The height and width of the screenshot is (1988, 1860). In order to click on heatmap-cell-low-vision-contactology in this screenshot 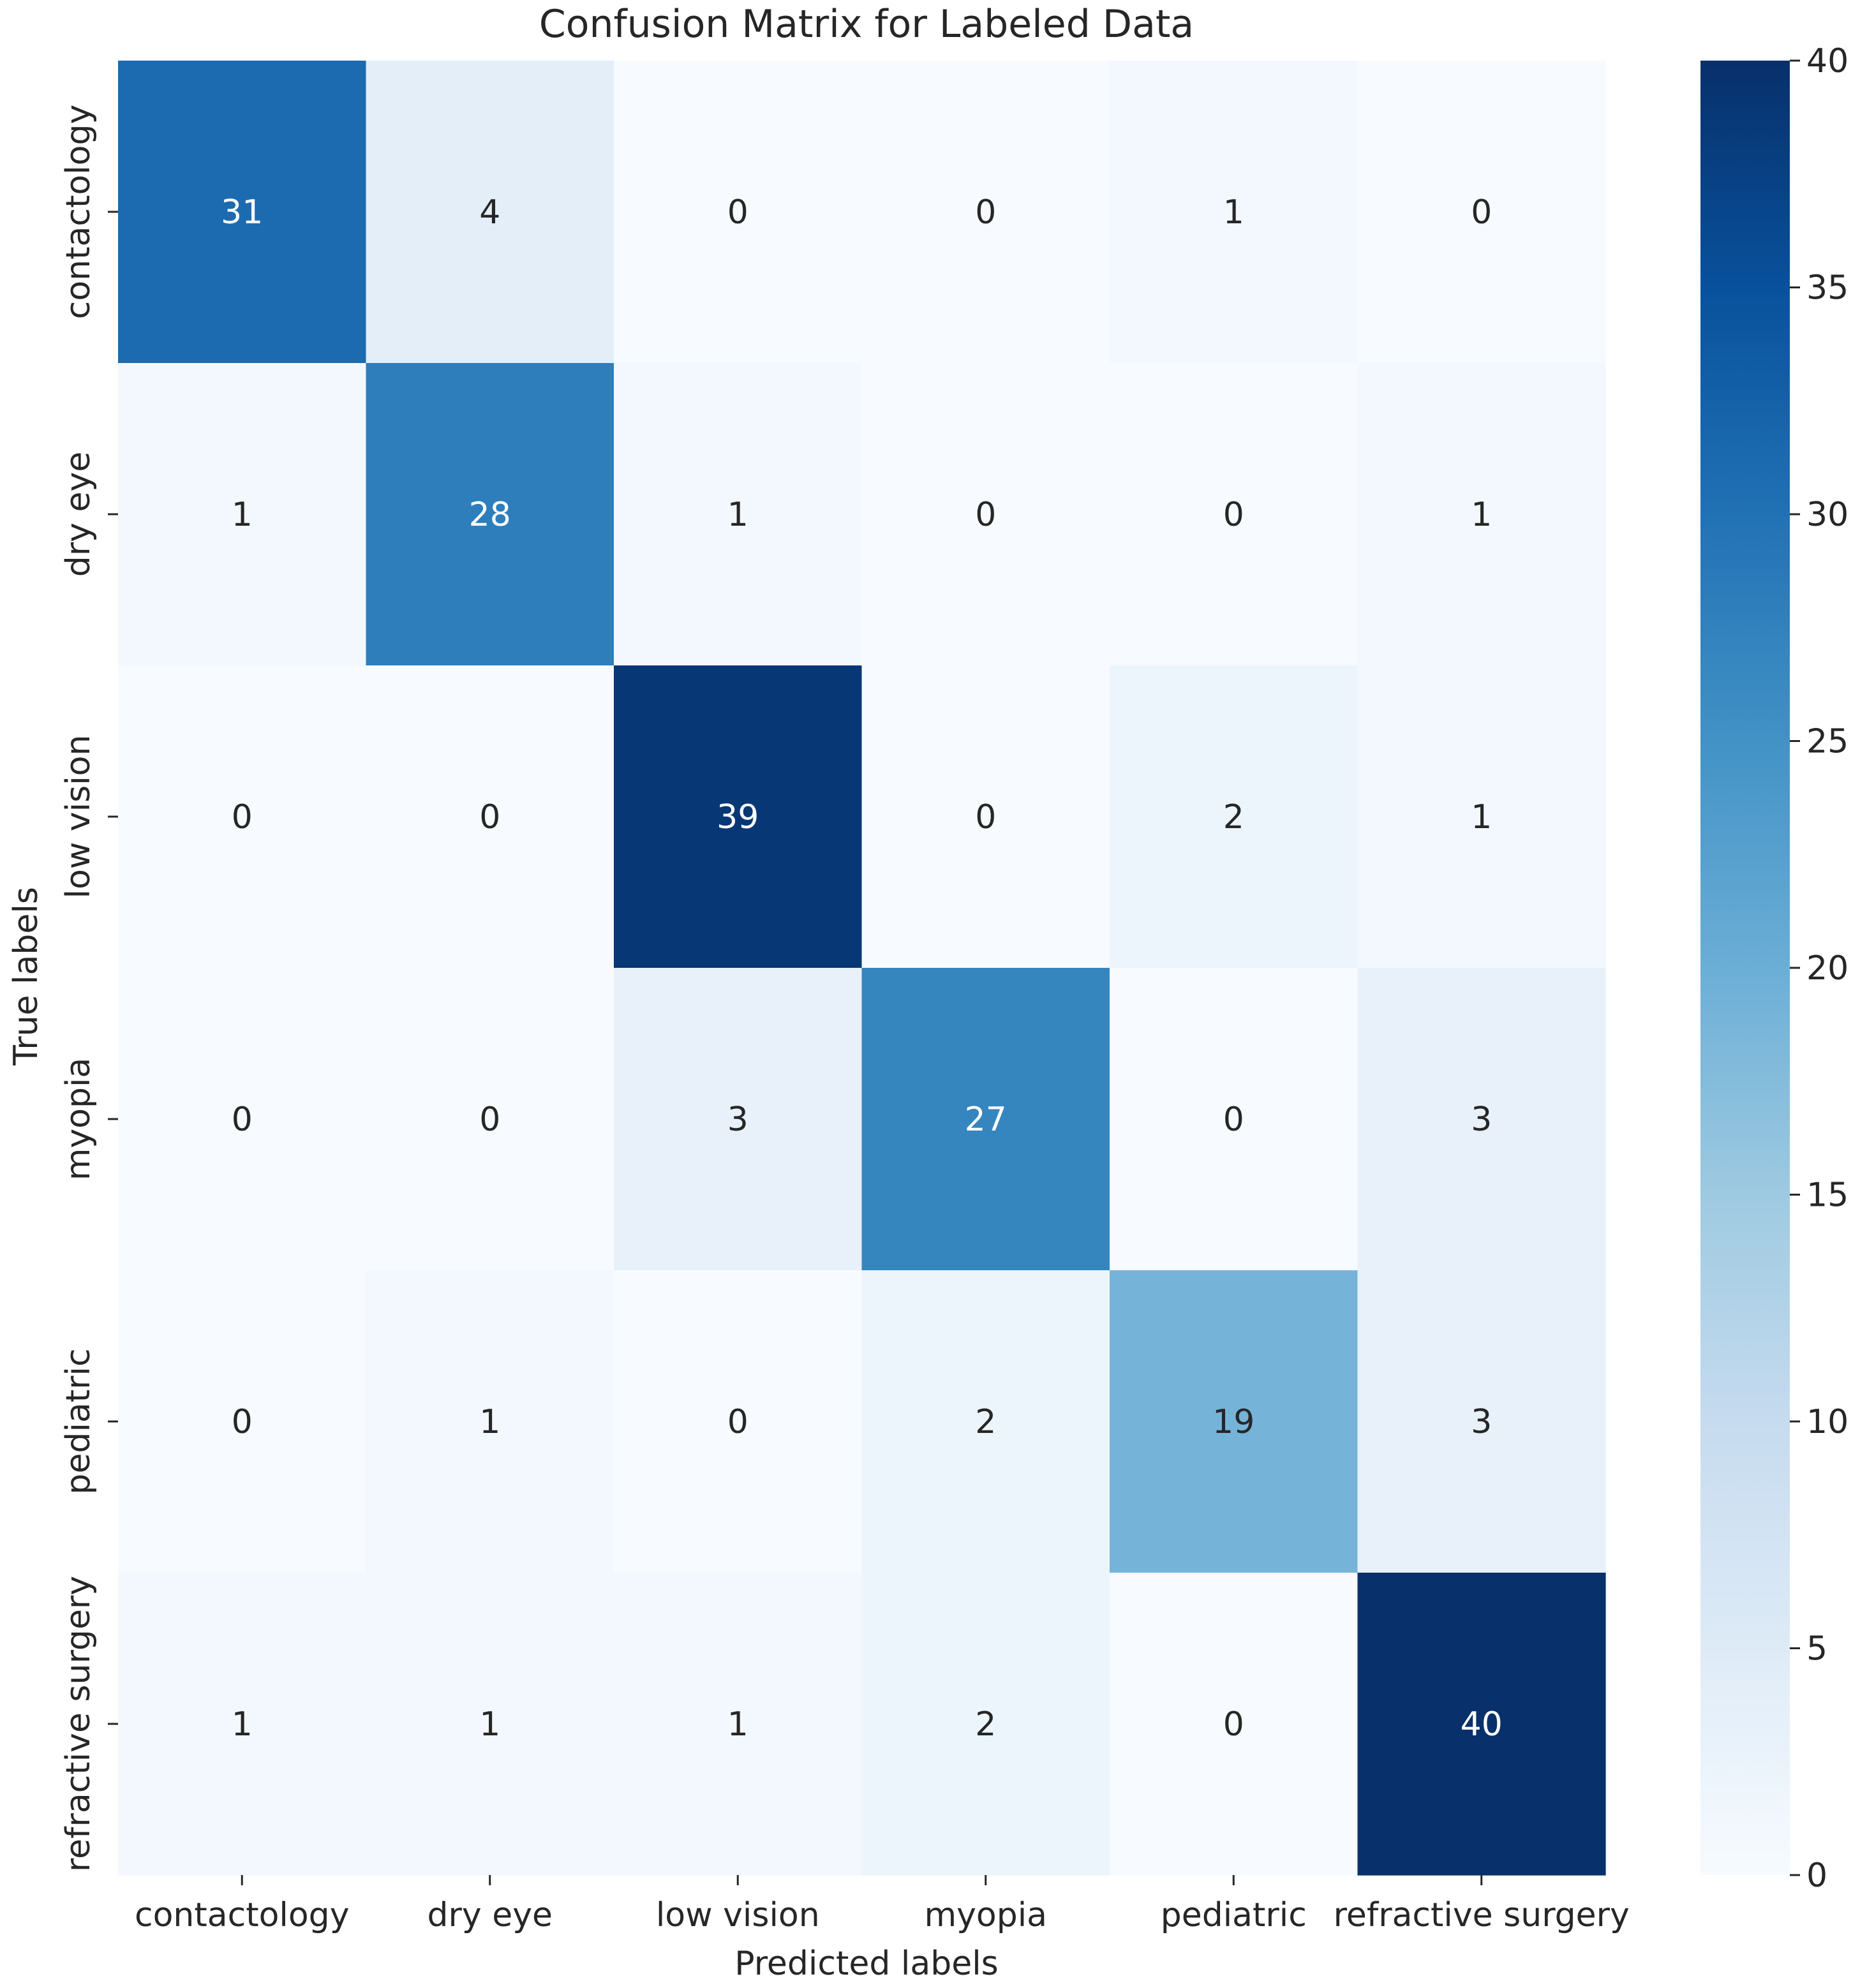, I will do `click(242, 816)`.